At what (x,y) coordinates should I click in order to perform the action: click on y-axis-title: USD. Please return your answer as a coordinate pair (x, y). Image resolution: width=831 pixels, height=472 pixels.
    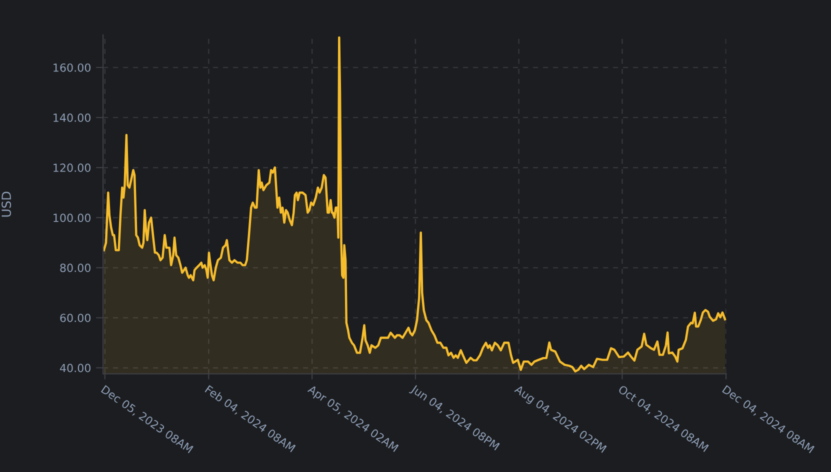
    Looking at the image, I should click on (7, 204).